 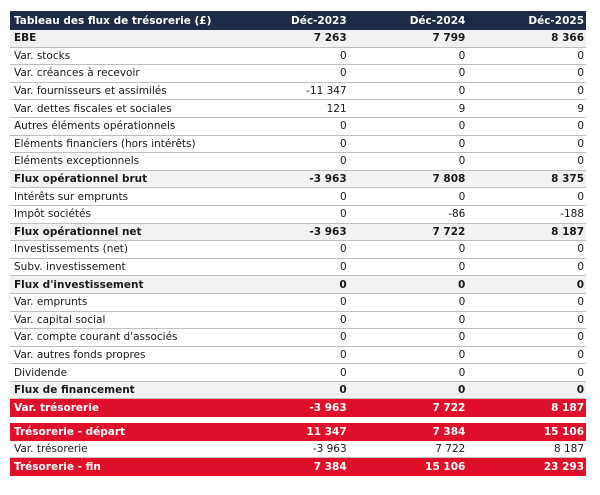 What do you see at coordinates (298, 338) in the screenshot?
I see `table-row: Var. compte courant d'associés 0 0 0` at bounding box center [298, 338].